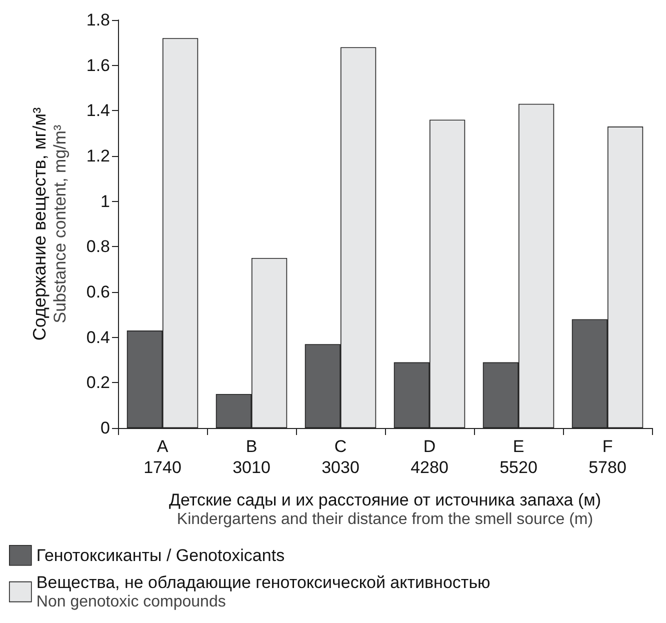  I want to click on y-axis-title: Содержание веществ, мг/м³ Substance content, mg/m³, so click(50, 224).